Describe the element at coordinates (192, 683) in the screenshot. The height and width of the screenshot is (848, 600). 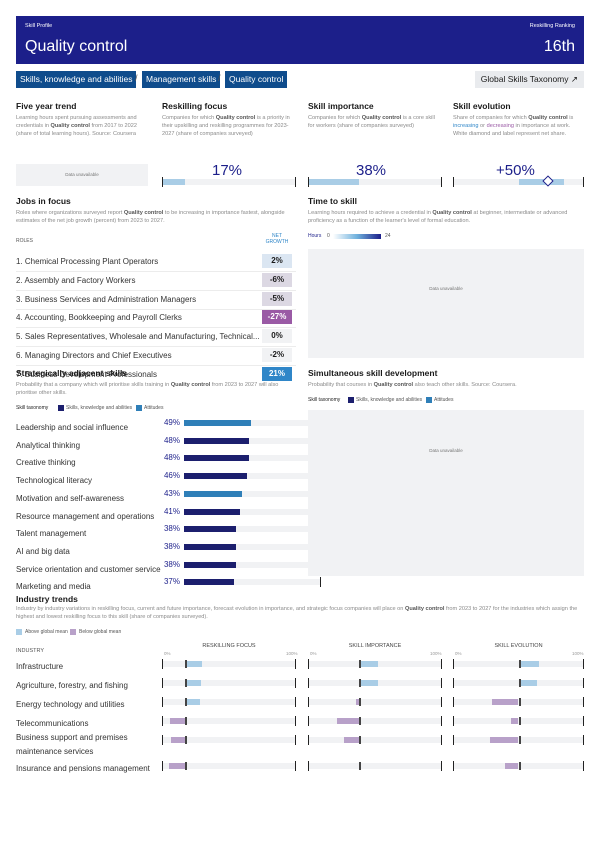
I see `industry-reskill-bar` at that location.